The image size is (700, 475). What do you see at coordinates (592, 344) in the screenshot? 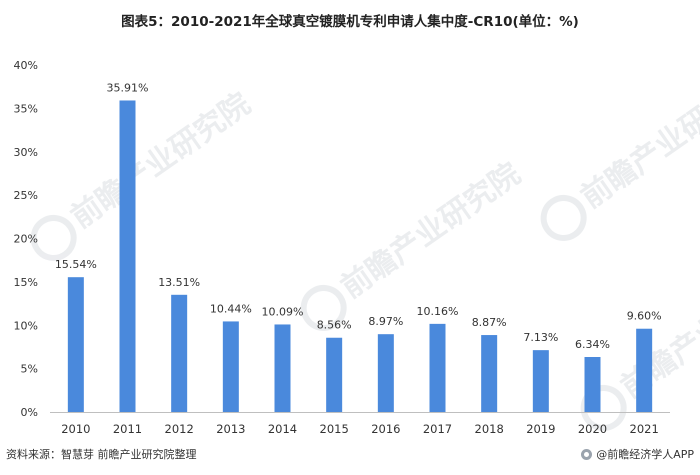
I see `data-label: 6.34%` at bounding box center [592, 344].